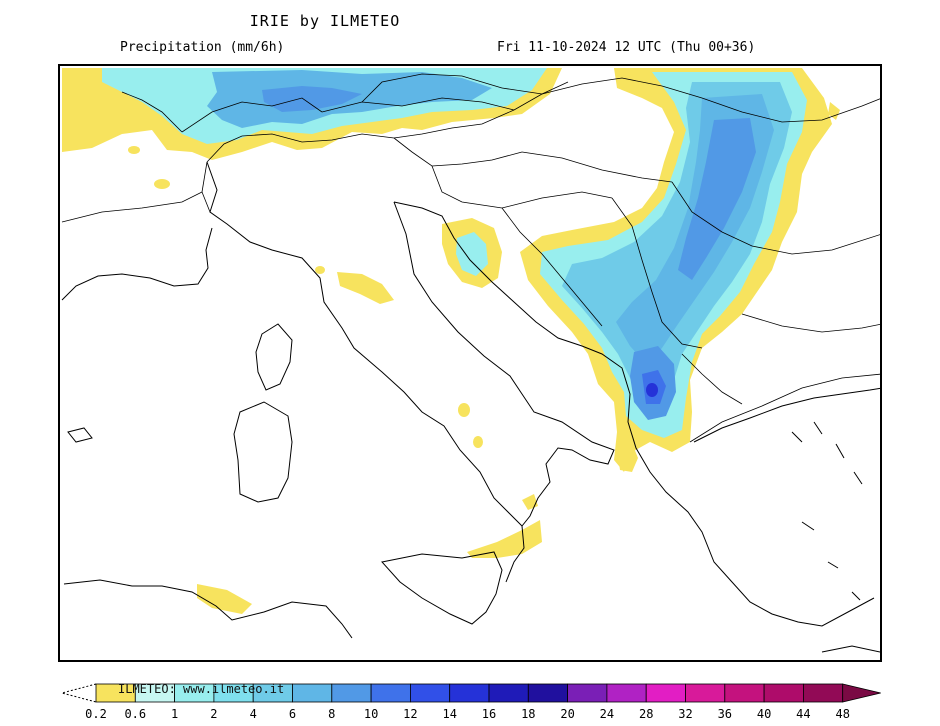 This screenshot has height=726, width=940. I want to click on color-legend: 0.2 0.6 1 2 4 6 8 10 12 14 16 18 20 24 28 32 36 40 44 48, so click(470, 703).